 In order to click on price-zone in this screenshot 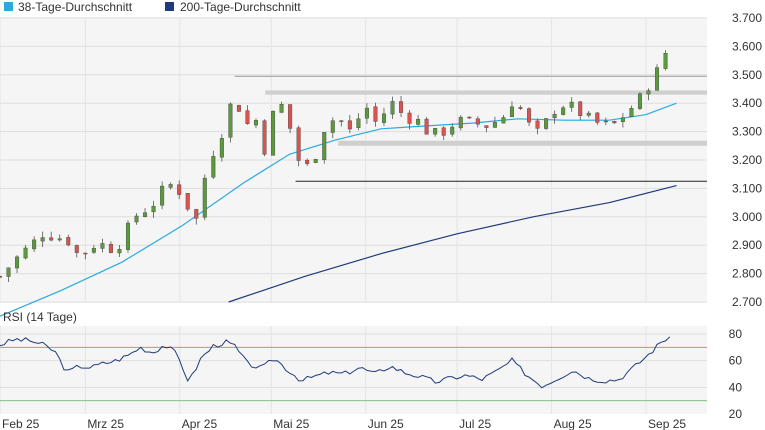, I will do `click(522, 143)`.